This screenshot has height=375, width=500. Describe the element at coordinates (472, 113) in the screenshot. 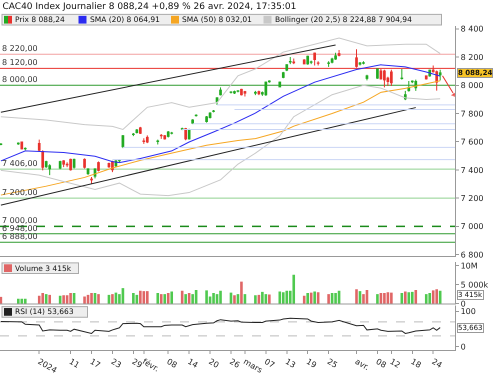

I see `y-tick-label: 7 800` at that location.